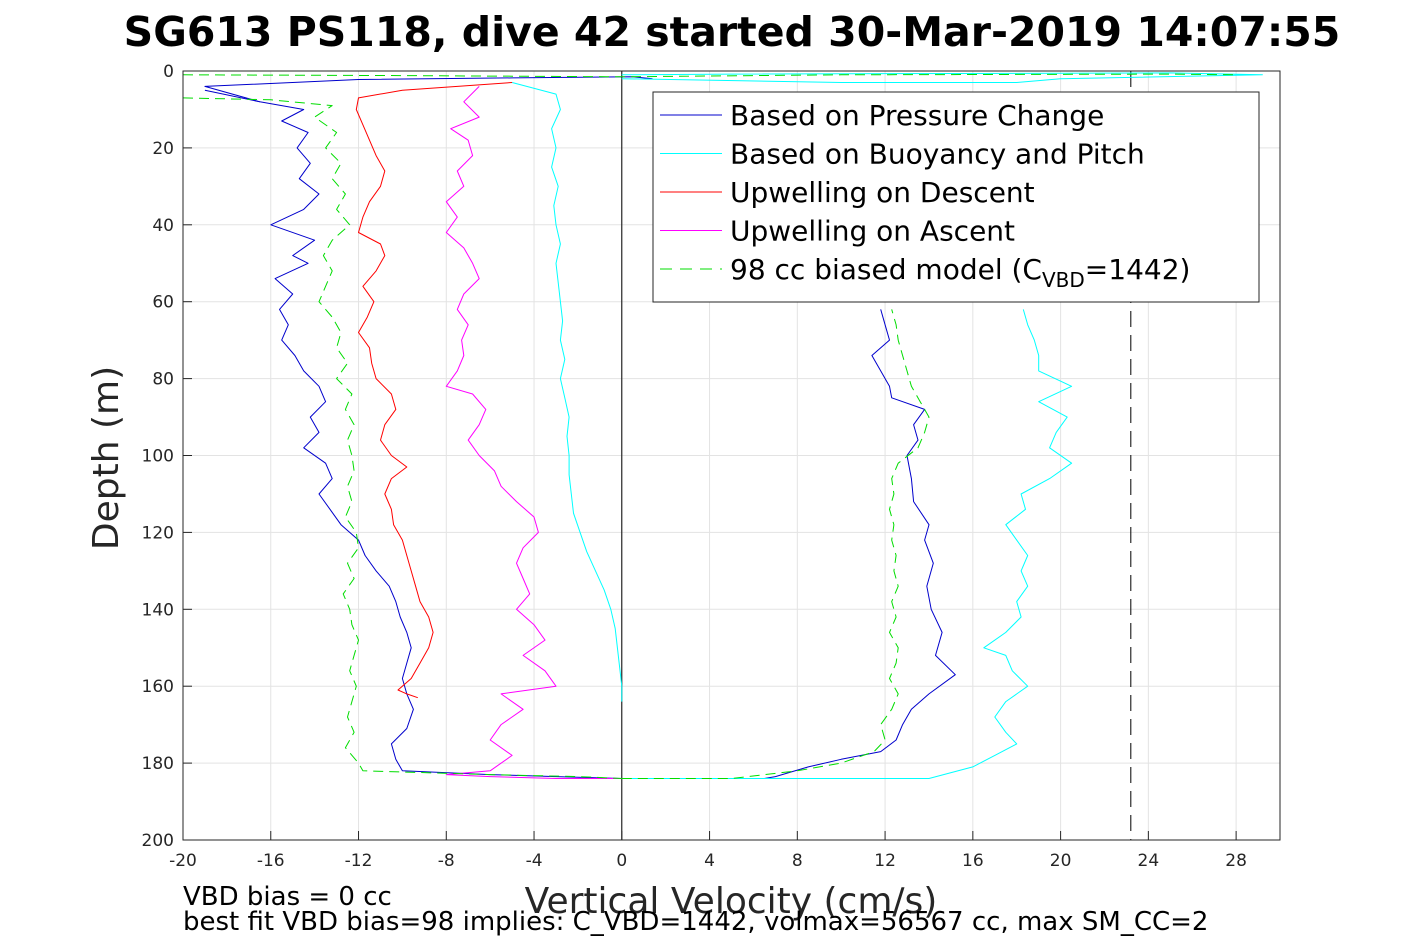  What do you see at coordinates (271, 861) in the screenshot?
I see `x-tick-label: -16` at bounding box center [271, 861].